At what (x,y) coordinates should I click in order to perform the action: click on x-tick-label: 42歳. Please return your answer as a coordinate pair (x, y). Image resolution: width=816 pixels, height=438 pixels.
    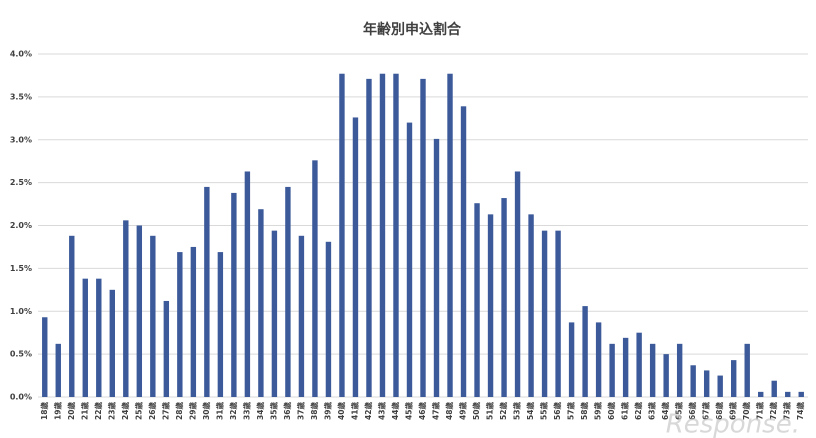
    Looking at the image, I should click on (368, 411).